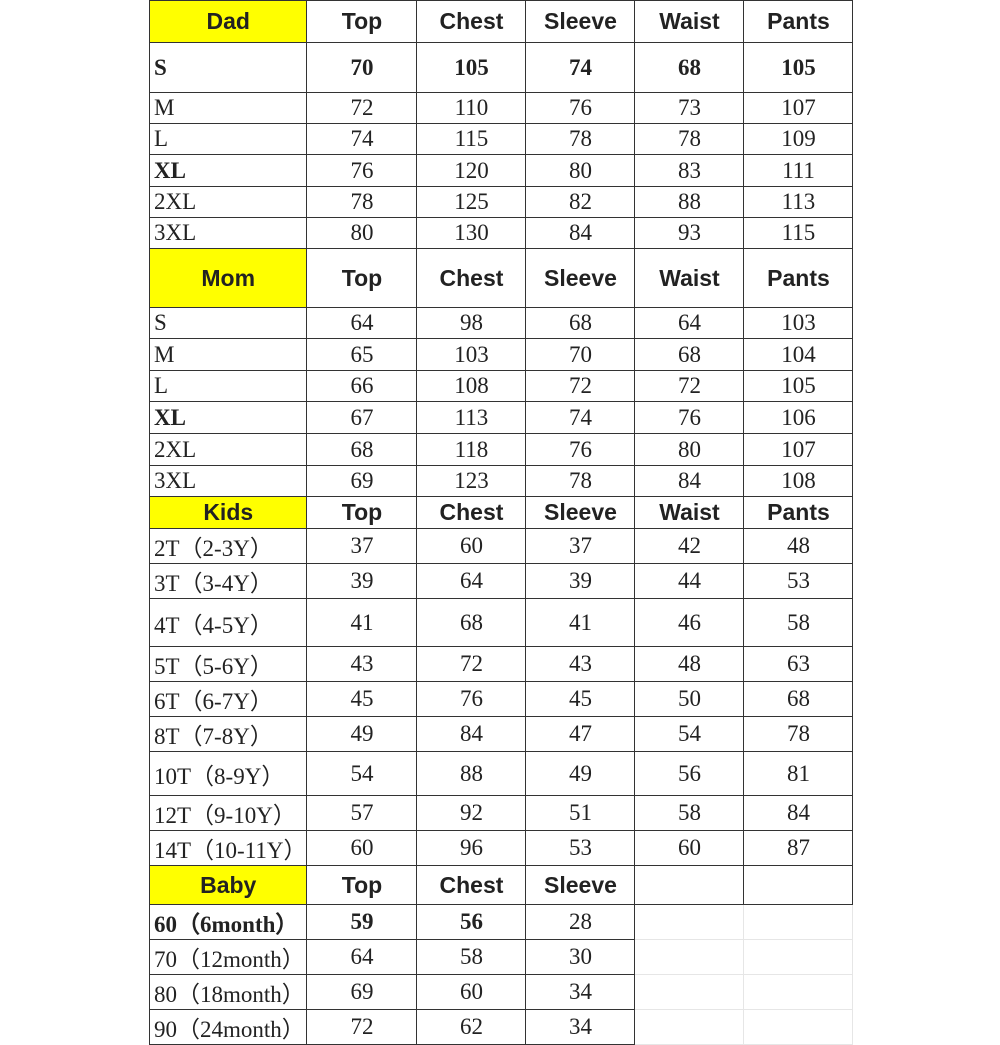 The image size is (1000, 1045). What do you see at coordinates (471, 773) in the screenshot?
I see `measurement-cell: 88` at bounding box center [471, 773].